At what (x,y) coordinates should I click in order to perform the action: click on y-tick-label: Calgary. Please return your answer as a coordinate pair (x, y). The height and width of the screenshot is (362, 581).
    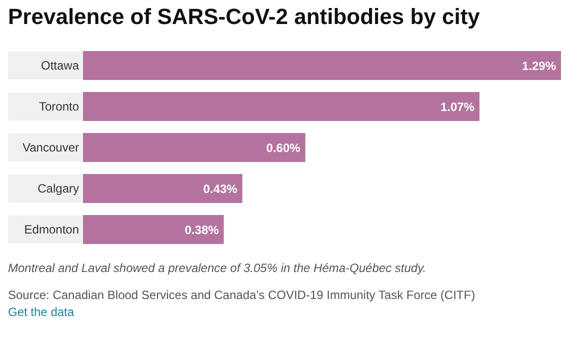
    Looking at the image, I should click on (58, 189).